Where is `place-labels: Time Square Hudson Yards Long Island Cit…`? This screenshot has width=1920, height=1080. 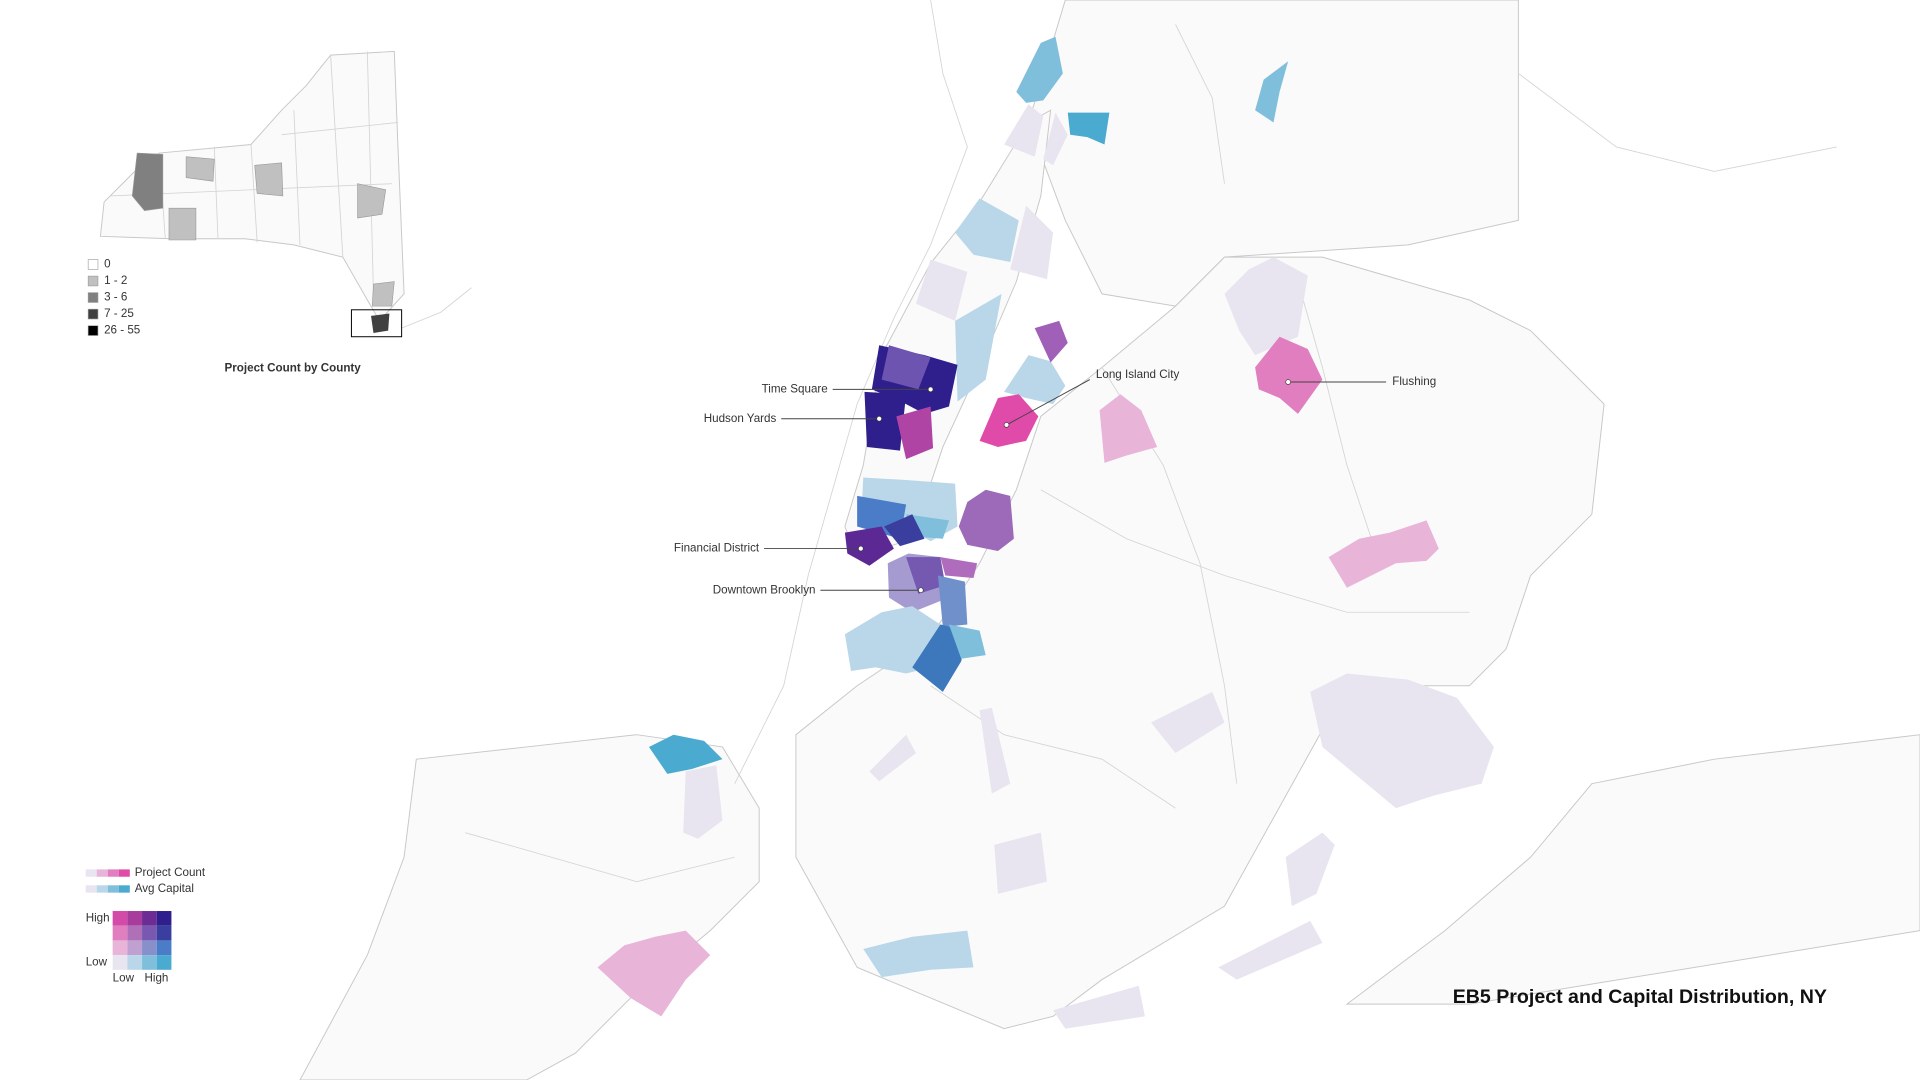
place-labels: Time Square Hudson Yards Long Island Cit… is located at coordinates (1055, 482).